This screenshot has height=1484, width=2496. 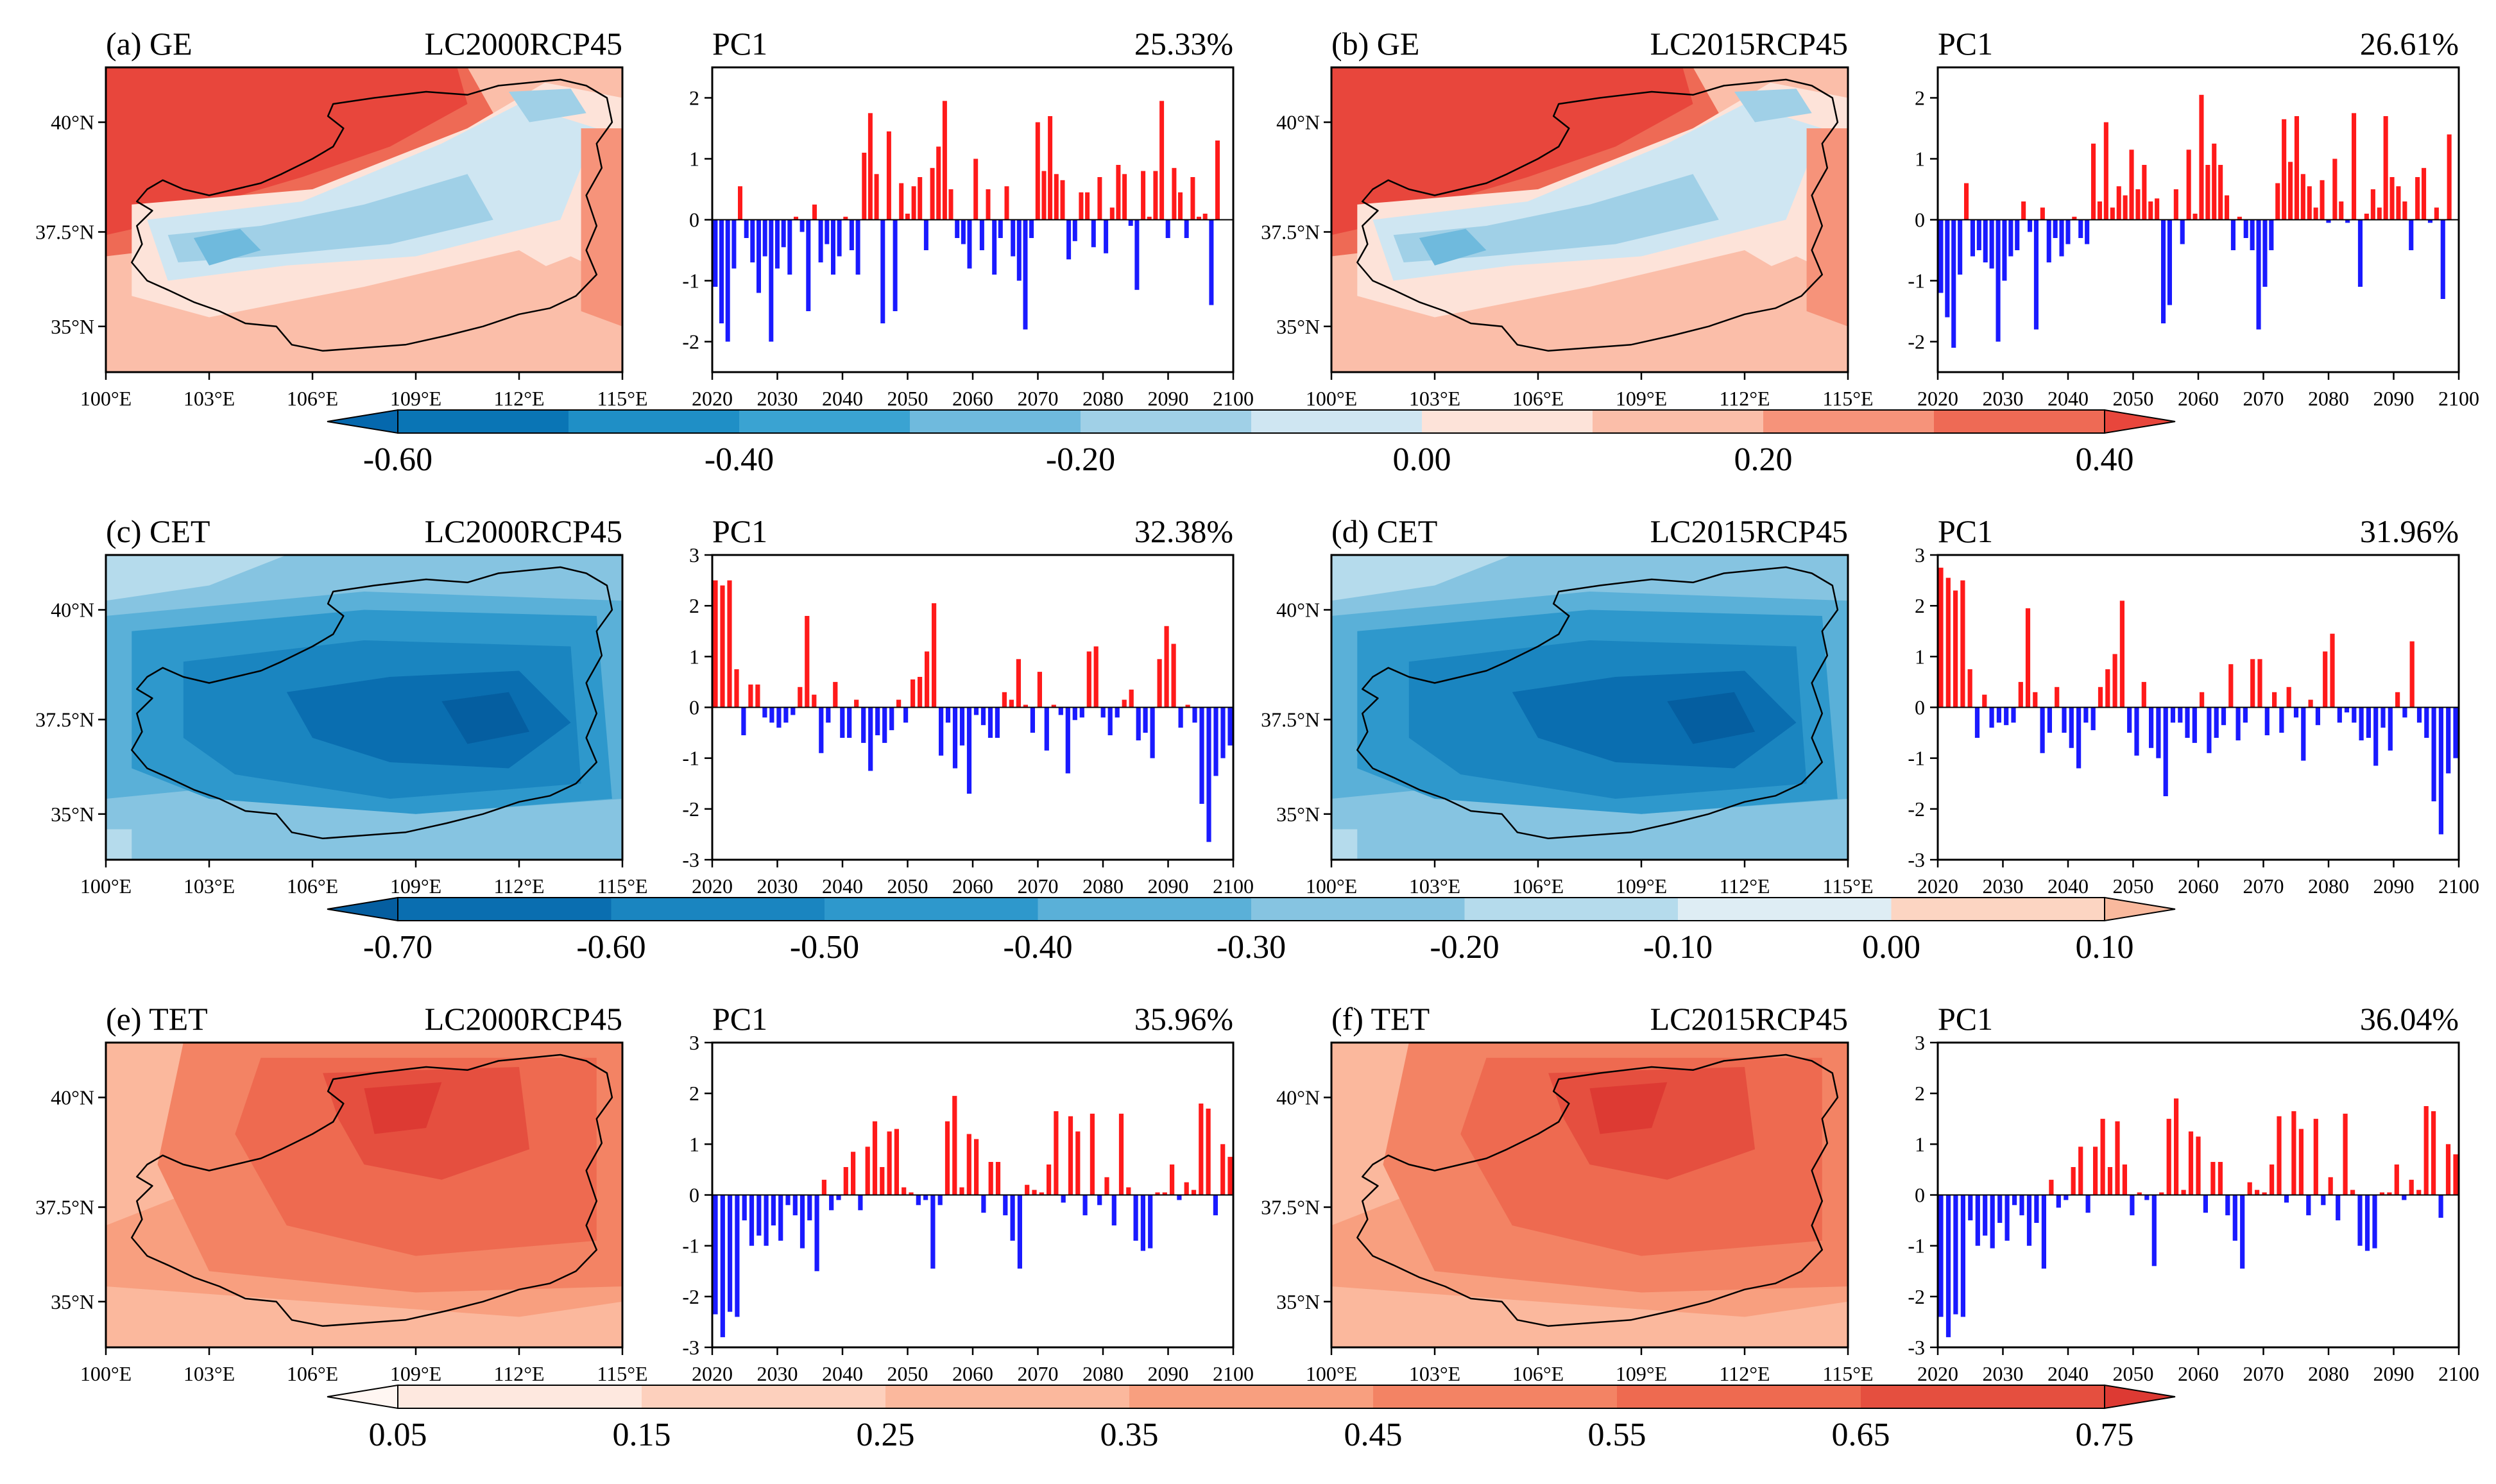 What do you see at coordinates (1937, 886) in the screenshot?
I see `x-tick-label: 2020` at bounding box center [1937, 886].